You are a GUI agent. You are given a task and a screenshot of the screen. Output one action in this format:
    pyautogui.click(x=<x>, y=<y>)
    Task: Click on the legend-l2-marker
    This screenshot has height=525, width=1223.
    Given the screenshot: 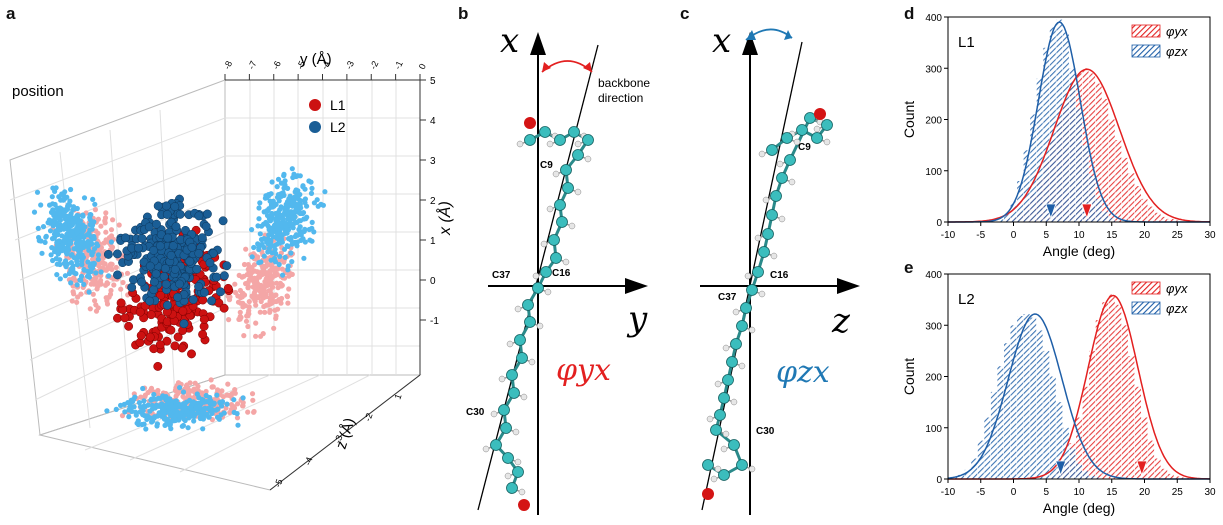 What is the action you would take?
    pyautogui.click(x=315, y=127)
    